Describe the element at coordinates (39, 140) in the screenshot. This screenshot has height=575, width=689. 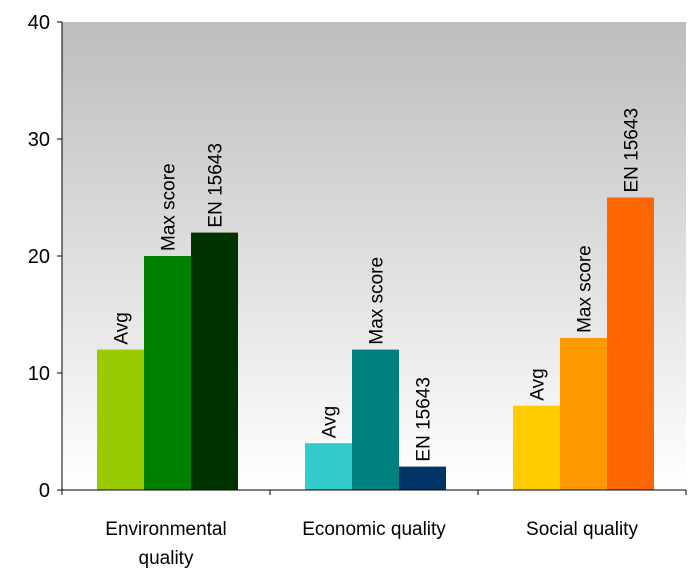
I see `y-tick-label: 30` at that location.